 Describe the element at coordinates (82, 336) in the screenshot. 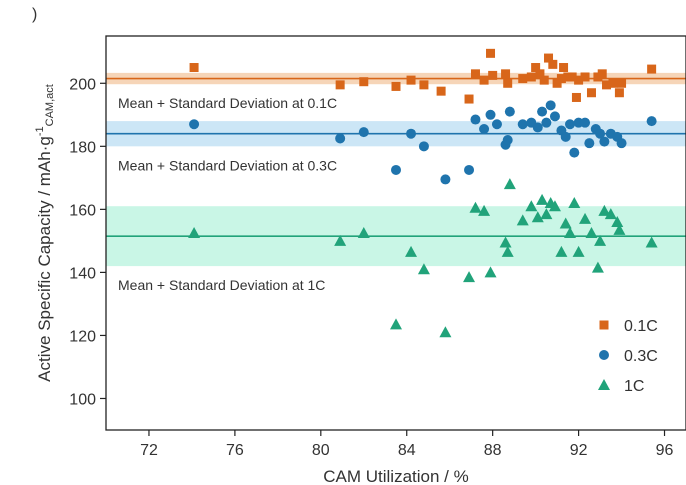

I see `y-tick-label: 120` at that location.